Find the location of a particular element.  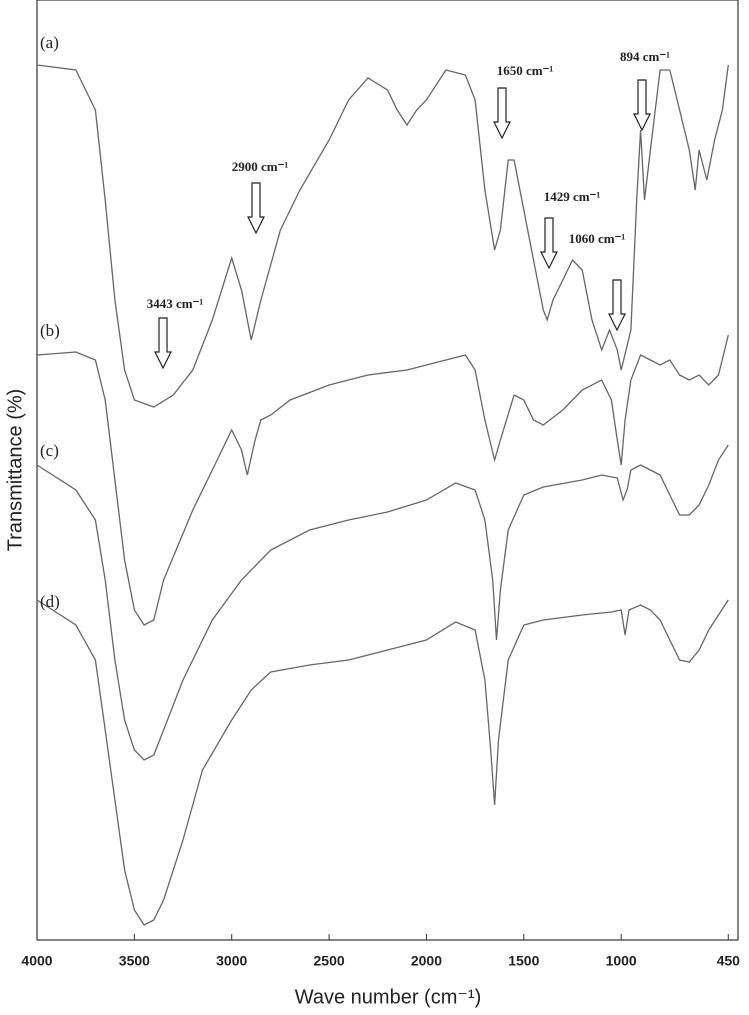

x-tick-label: 450 is located at coordinates (729, 961).